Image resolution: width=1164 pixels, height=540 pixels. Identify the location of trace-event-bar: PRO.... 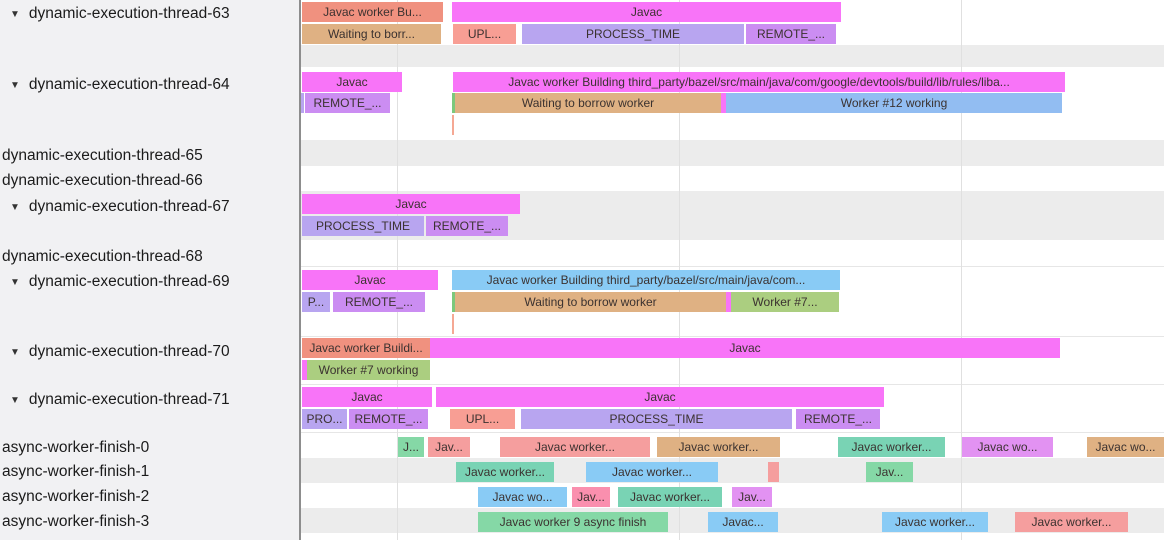
(324, 419).